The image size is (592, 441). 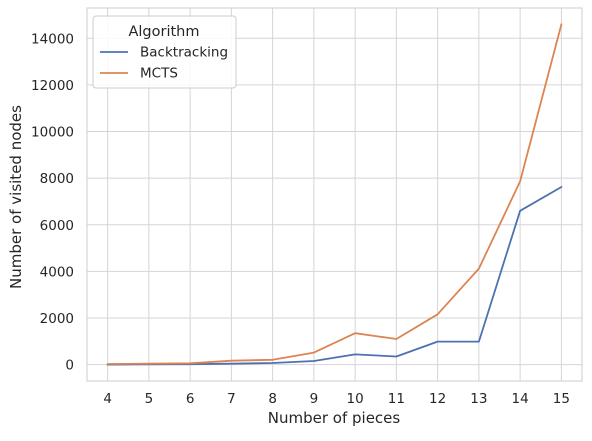 I want to click on x-tick-label: 11, so click(x=396, y=399).